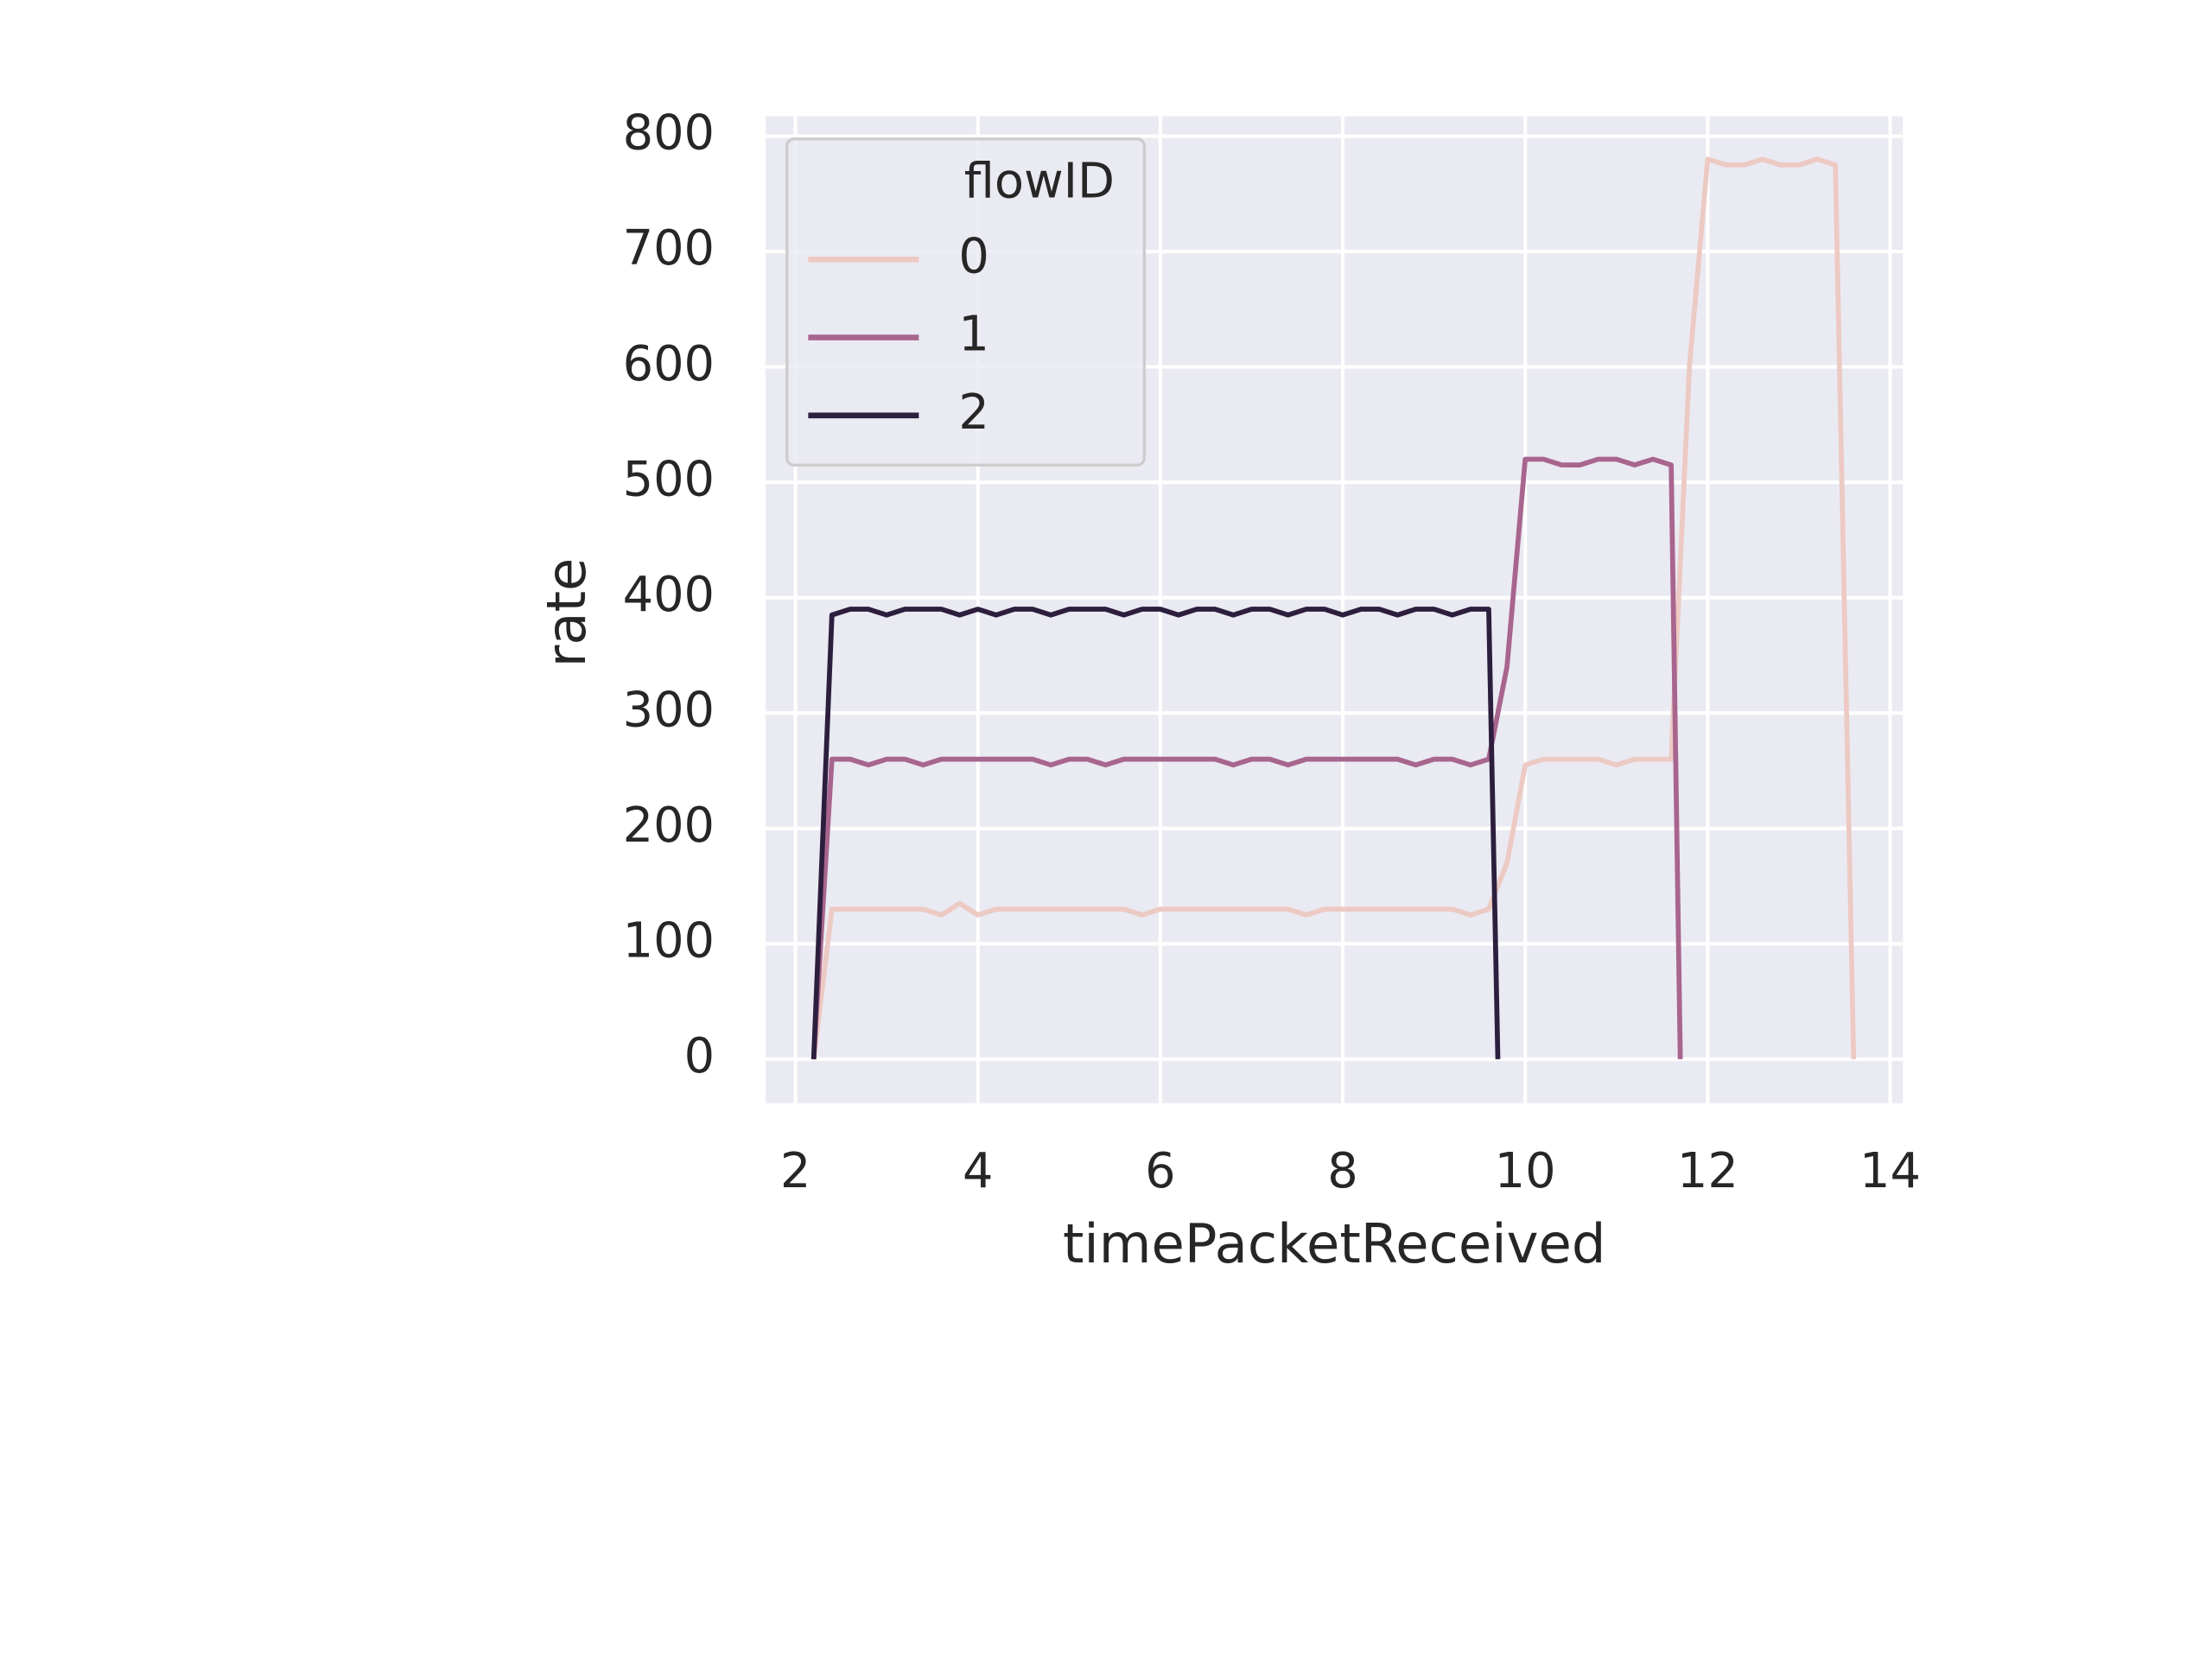 Image resolution: width=2212 pixels, height=1659 pixels. I want to click on y-axis-label: rate, so click(566, 613).